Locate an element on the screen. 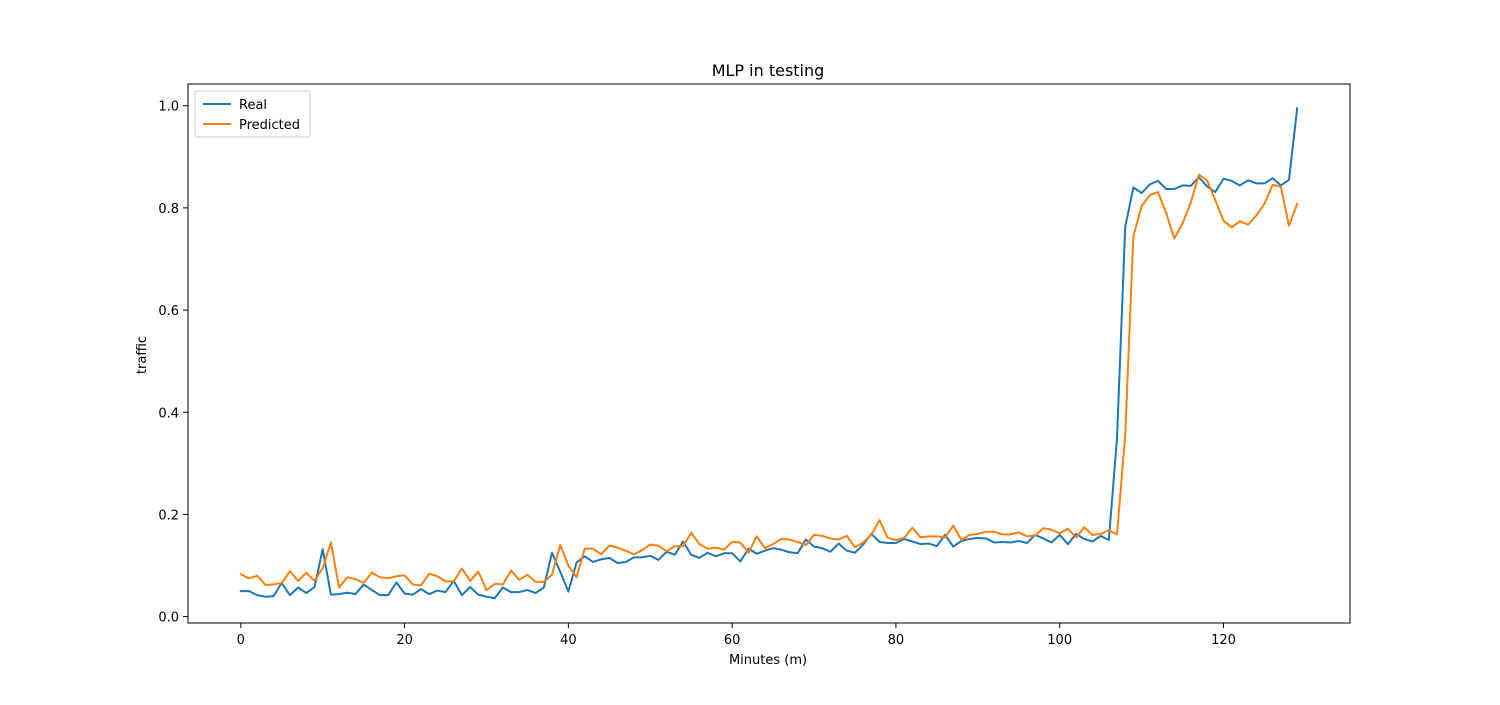 This screenshot has height=705, width=1500. legend-label-real: Real is located at coordinates (253, 105).